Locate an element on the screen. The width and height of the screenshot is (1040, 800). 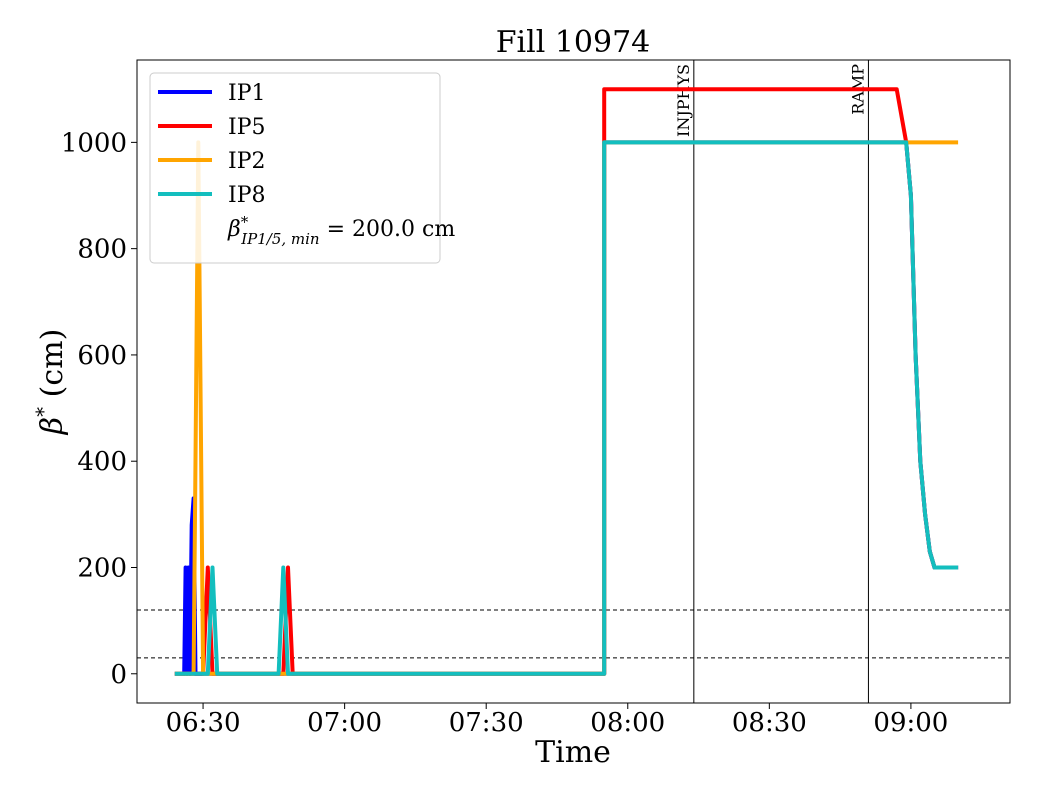
x-tick-label: 09:00 is located at coordinates (910, 723).